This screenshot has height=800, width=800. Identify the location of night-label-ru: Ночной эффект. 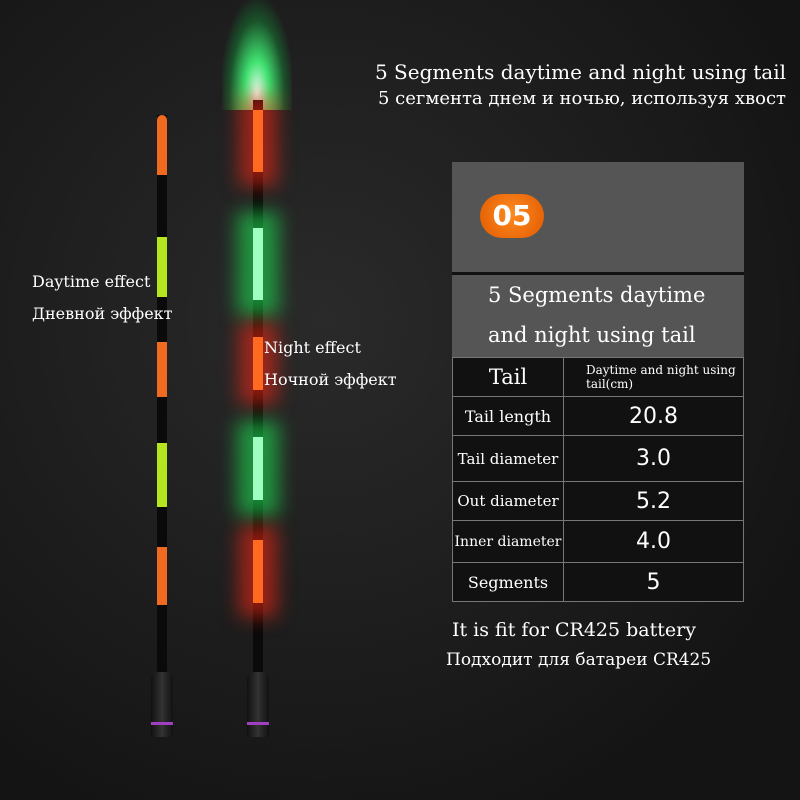
(330, 379).